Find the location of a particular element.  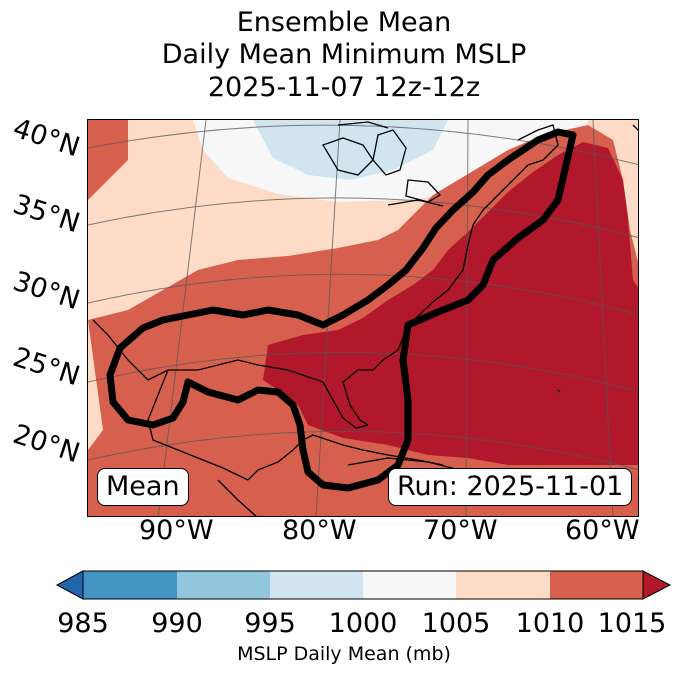

colorbar-tick-1000: 1000 is located at coordinates (363, 623).